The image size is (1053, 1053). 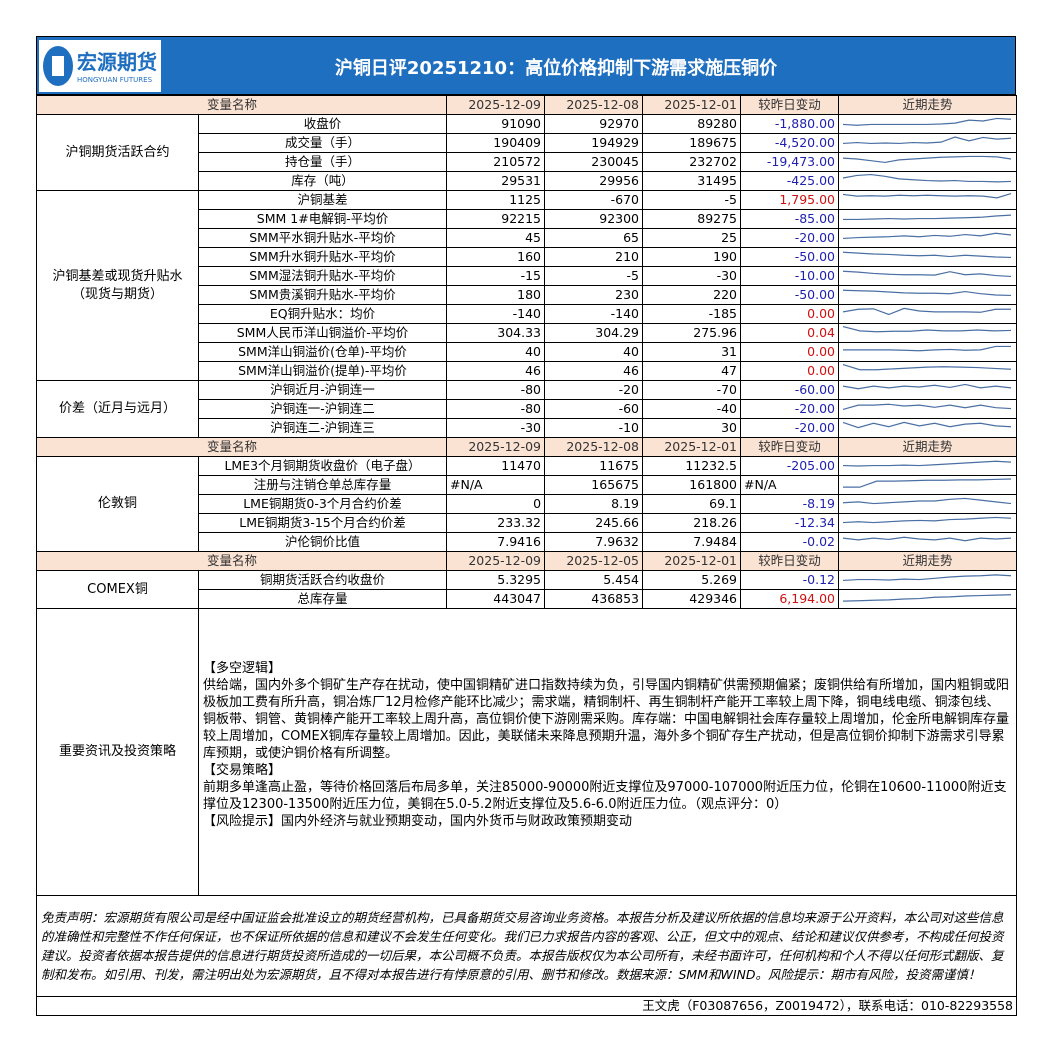 I want to click on value-cell: 7.9484, so click(x=692, y=542).